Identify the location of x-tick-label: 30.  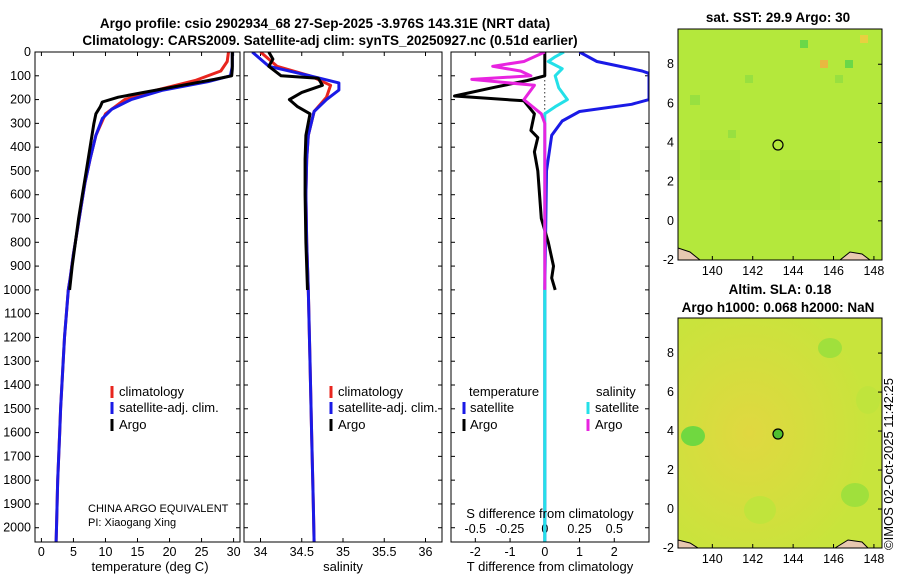
(234, 552).